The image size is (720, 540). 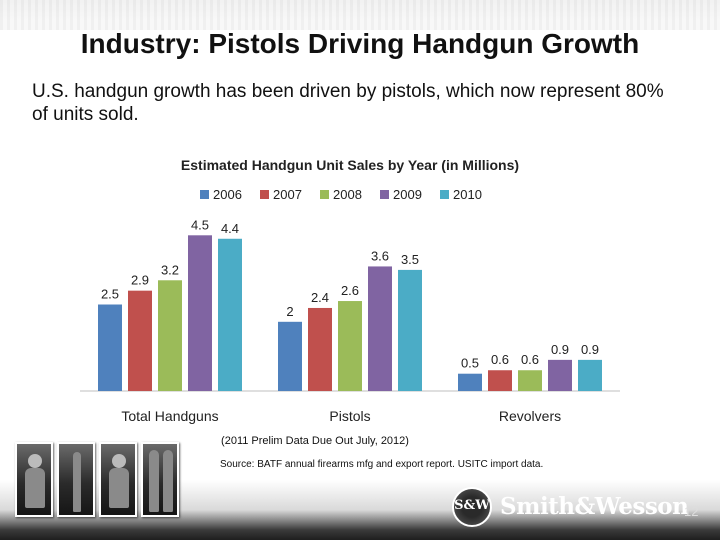 I want to click on category-label: Pistols, so click(x=349, y=416).